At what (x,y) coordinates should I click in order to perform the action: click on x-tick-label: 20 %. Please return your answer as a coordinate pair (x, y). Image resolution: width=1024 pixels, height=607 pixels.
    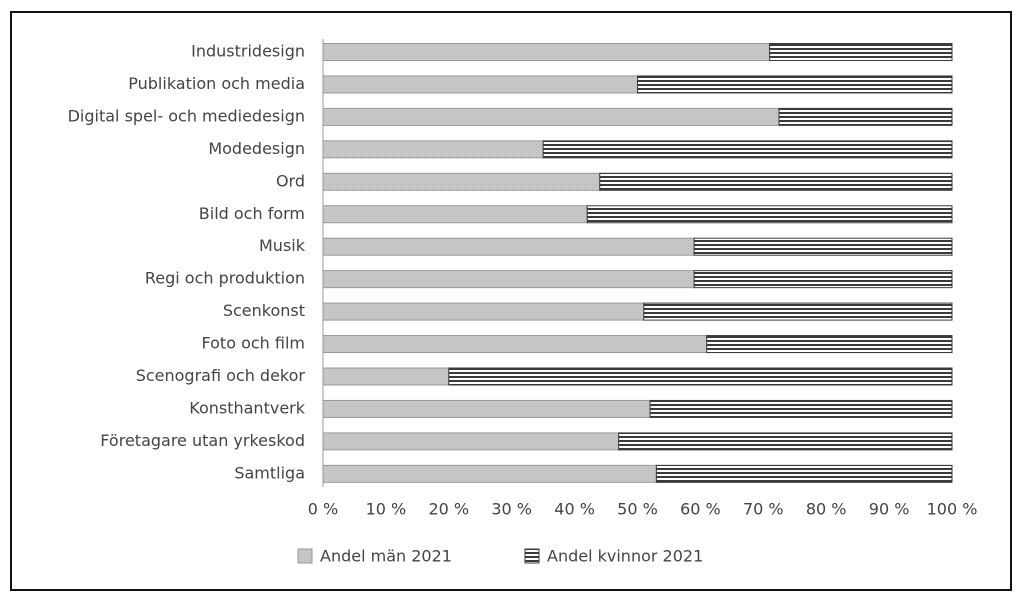
    Looking at the image, I should click on (448, 509).